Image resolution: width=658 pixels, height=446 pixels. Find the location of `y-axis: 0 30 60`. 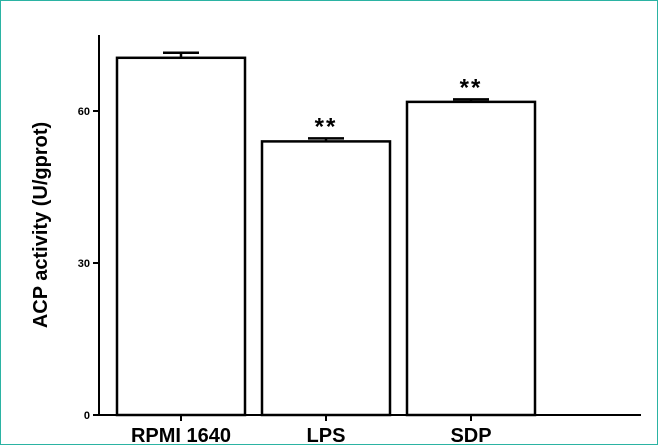

y-axis: 0 30 60 is located at coordinates (89, 228).